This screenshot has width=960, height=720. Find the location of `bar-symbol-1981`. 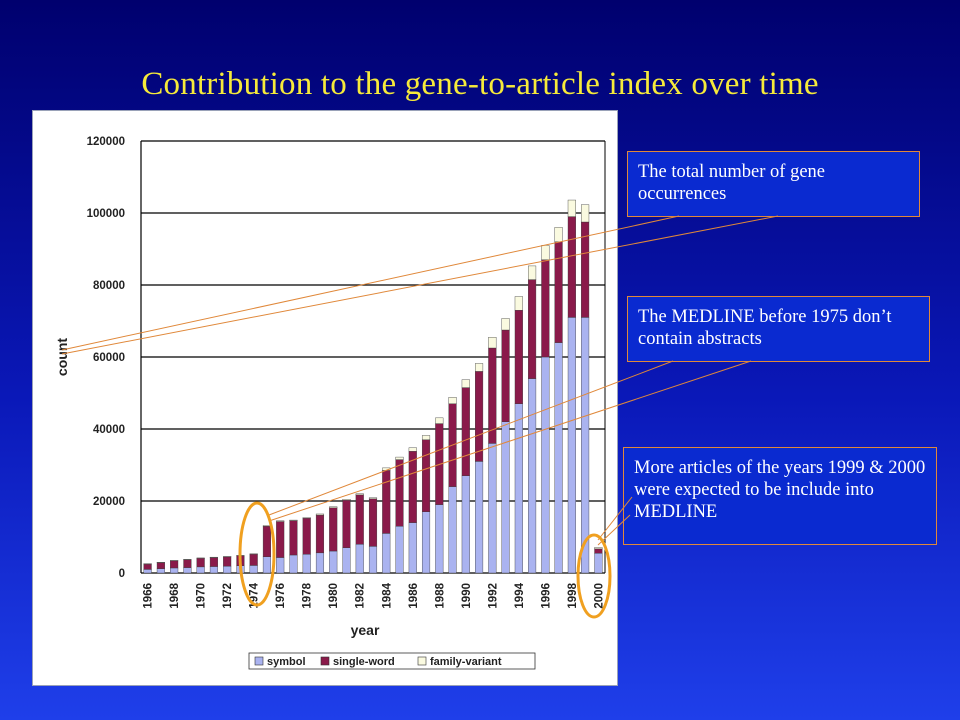

bar-symbol-1981 is located at coordinates (346, 560).